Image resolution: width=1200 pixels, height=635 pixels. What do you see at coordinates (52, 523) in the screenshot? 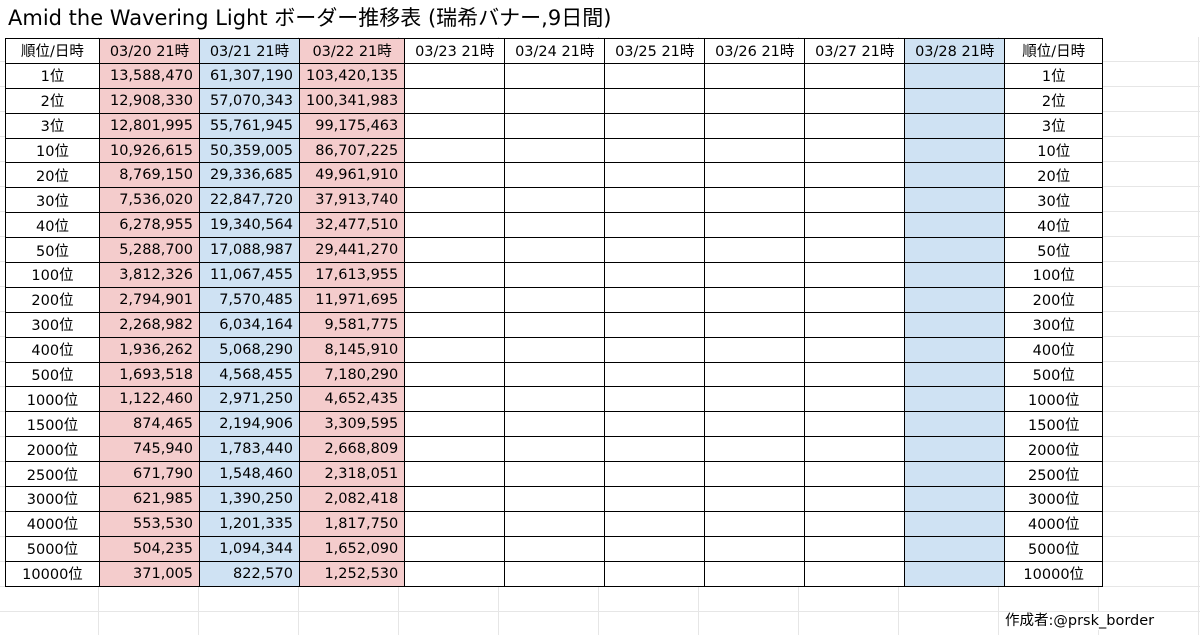
I see `rank-cell: 4000位` at bounding box center [52, 523].